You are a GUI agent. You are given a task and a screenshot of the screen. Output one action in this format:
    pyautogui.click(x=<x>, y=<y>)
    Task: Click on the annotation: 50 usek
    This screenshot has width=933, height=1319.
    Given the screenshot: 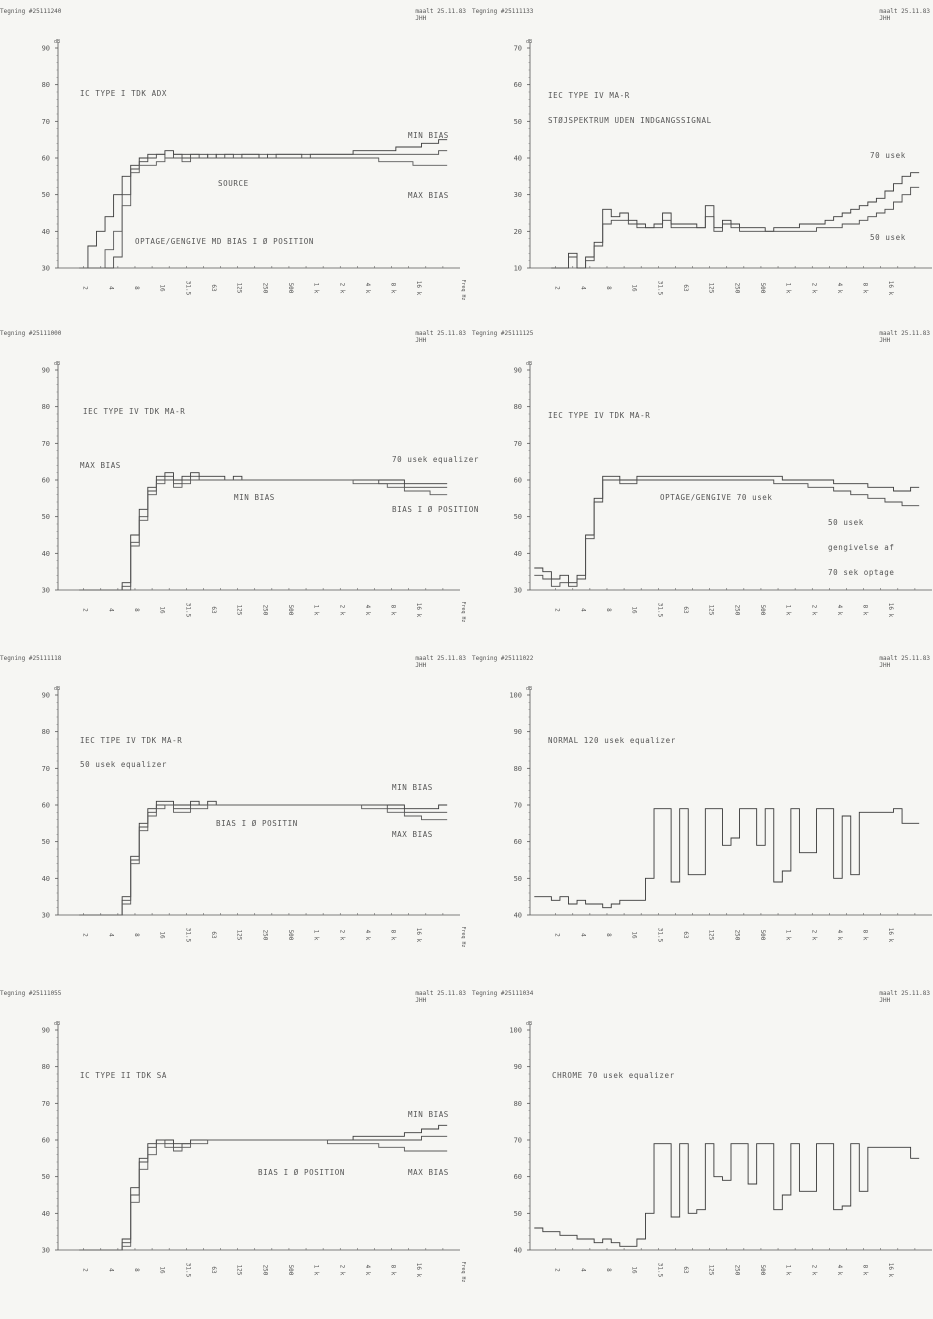 What is the action you would take?
    pyautogui.click(x=888, y=237)
    